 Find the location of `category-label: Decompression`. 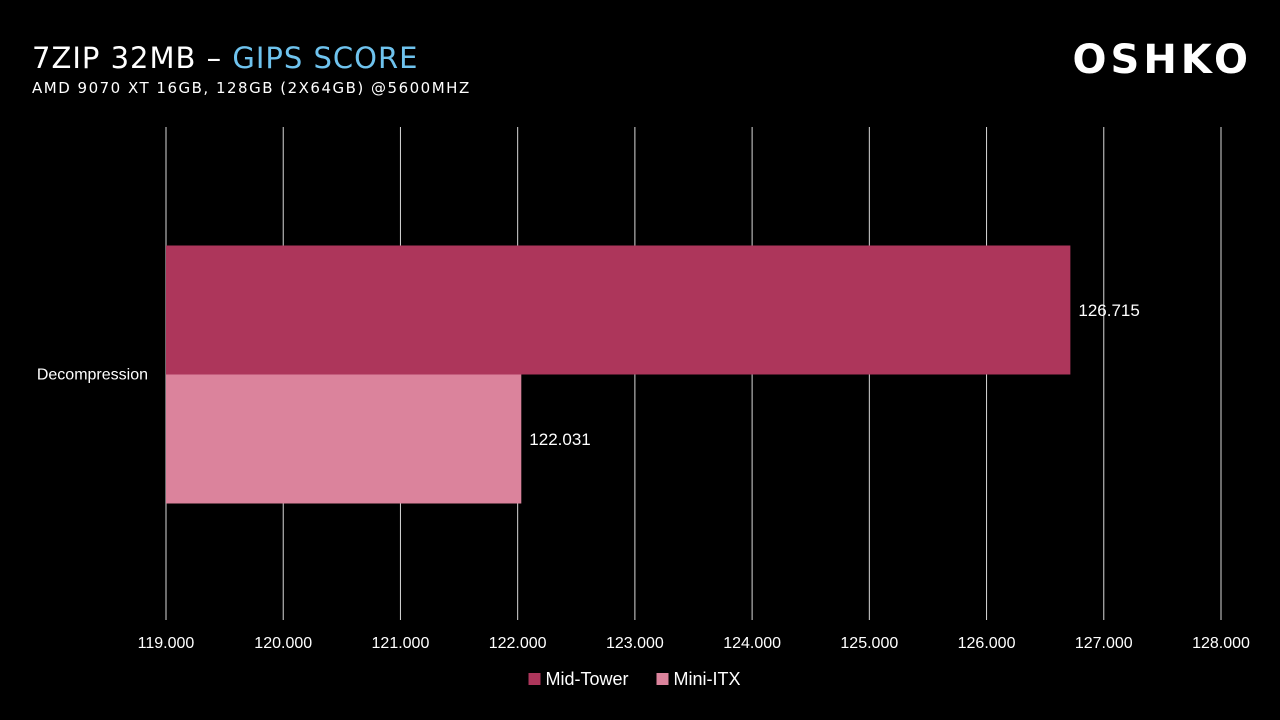

category-label: Decompression is located at coordinates (92, 375).